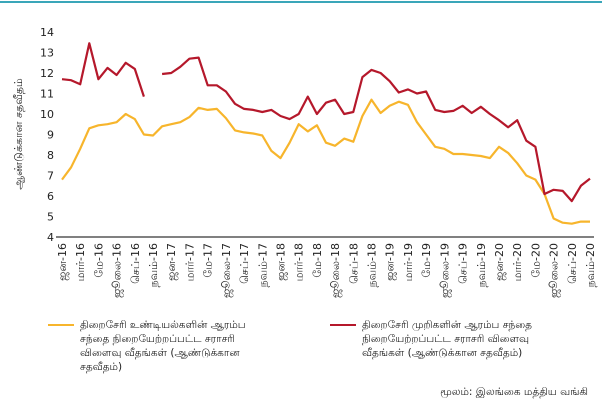  Describe the element at coordinates (590, 265) in the screenshot. I see `x-tick-label: நவம்-20` at that location.